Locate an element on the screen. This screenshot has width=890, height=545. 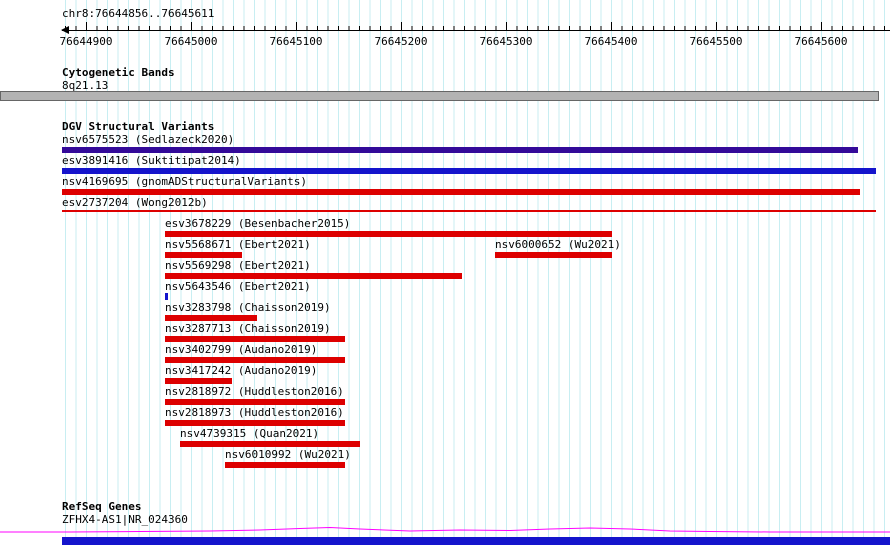
ruler-tick-label: 76645000 is located at coordinates (191, 41).